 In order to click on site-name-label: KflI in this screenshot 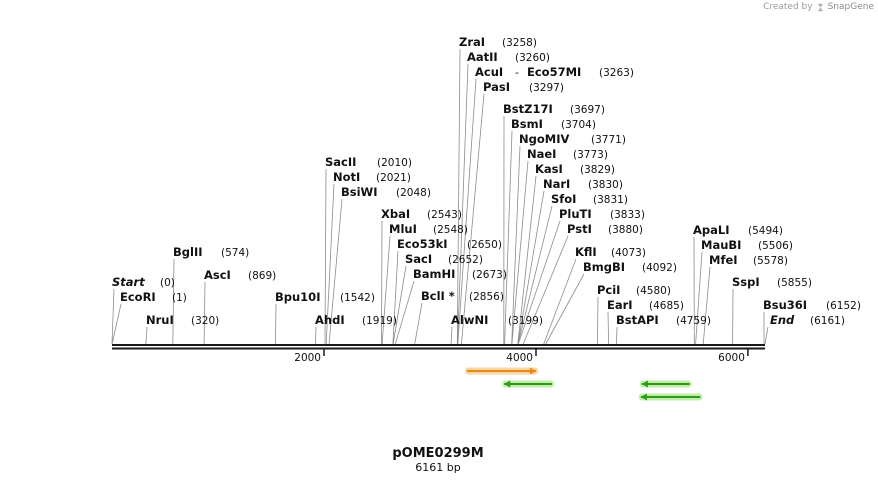, I will do `click(586, 252)`.